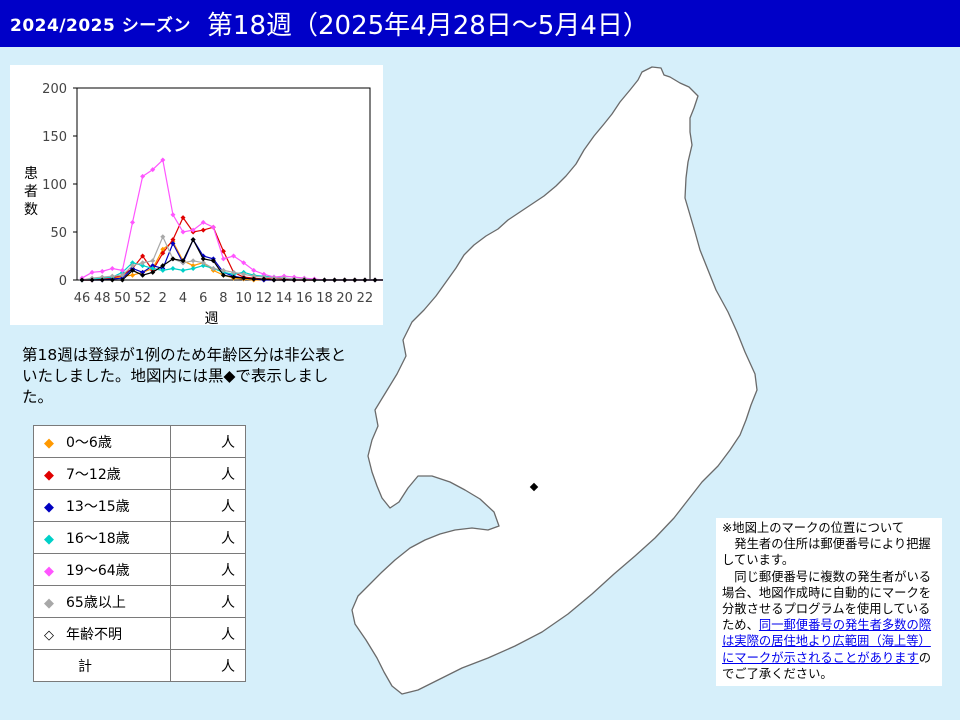 The height and width of the screenshot is (720, 960). Describe the element at coordinates (122, 298) in the screenshot. I see `x-tick-label: 50` at that location.